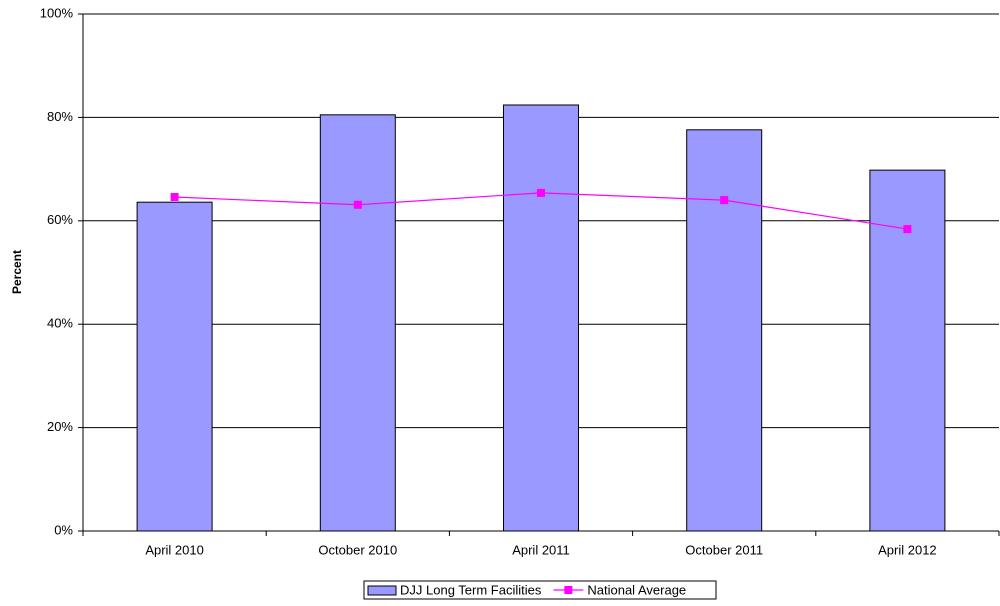 This screenshot has height=606, width=1000. Describe the element at coordinates (357, 549) in the screenshot. I see `x-tick-label: October 2010` at that location.